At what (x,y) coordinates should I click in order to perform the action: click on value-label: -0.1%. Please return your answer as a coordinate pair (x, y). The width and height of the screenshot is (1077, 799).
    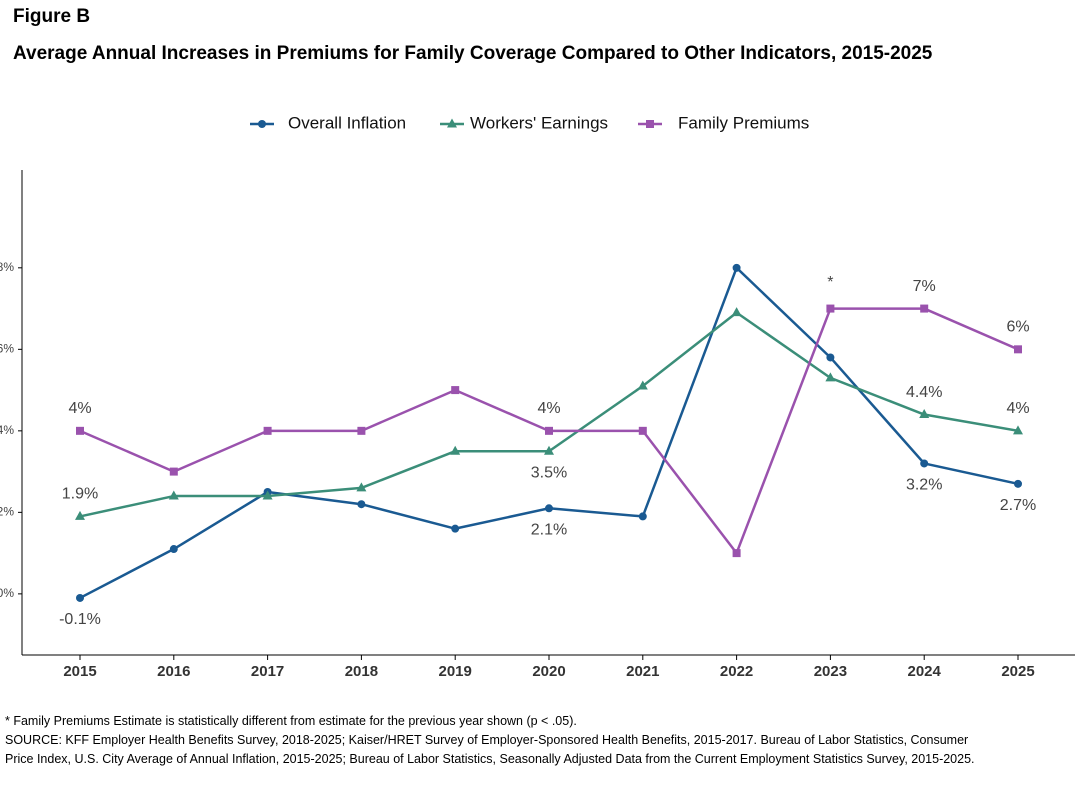
    Looking at the image, I should click on (80, 619).